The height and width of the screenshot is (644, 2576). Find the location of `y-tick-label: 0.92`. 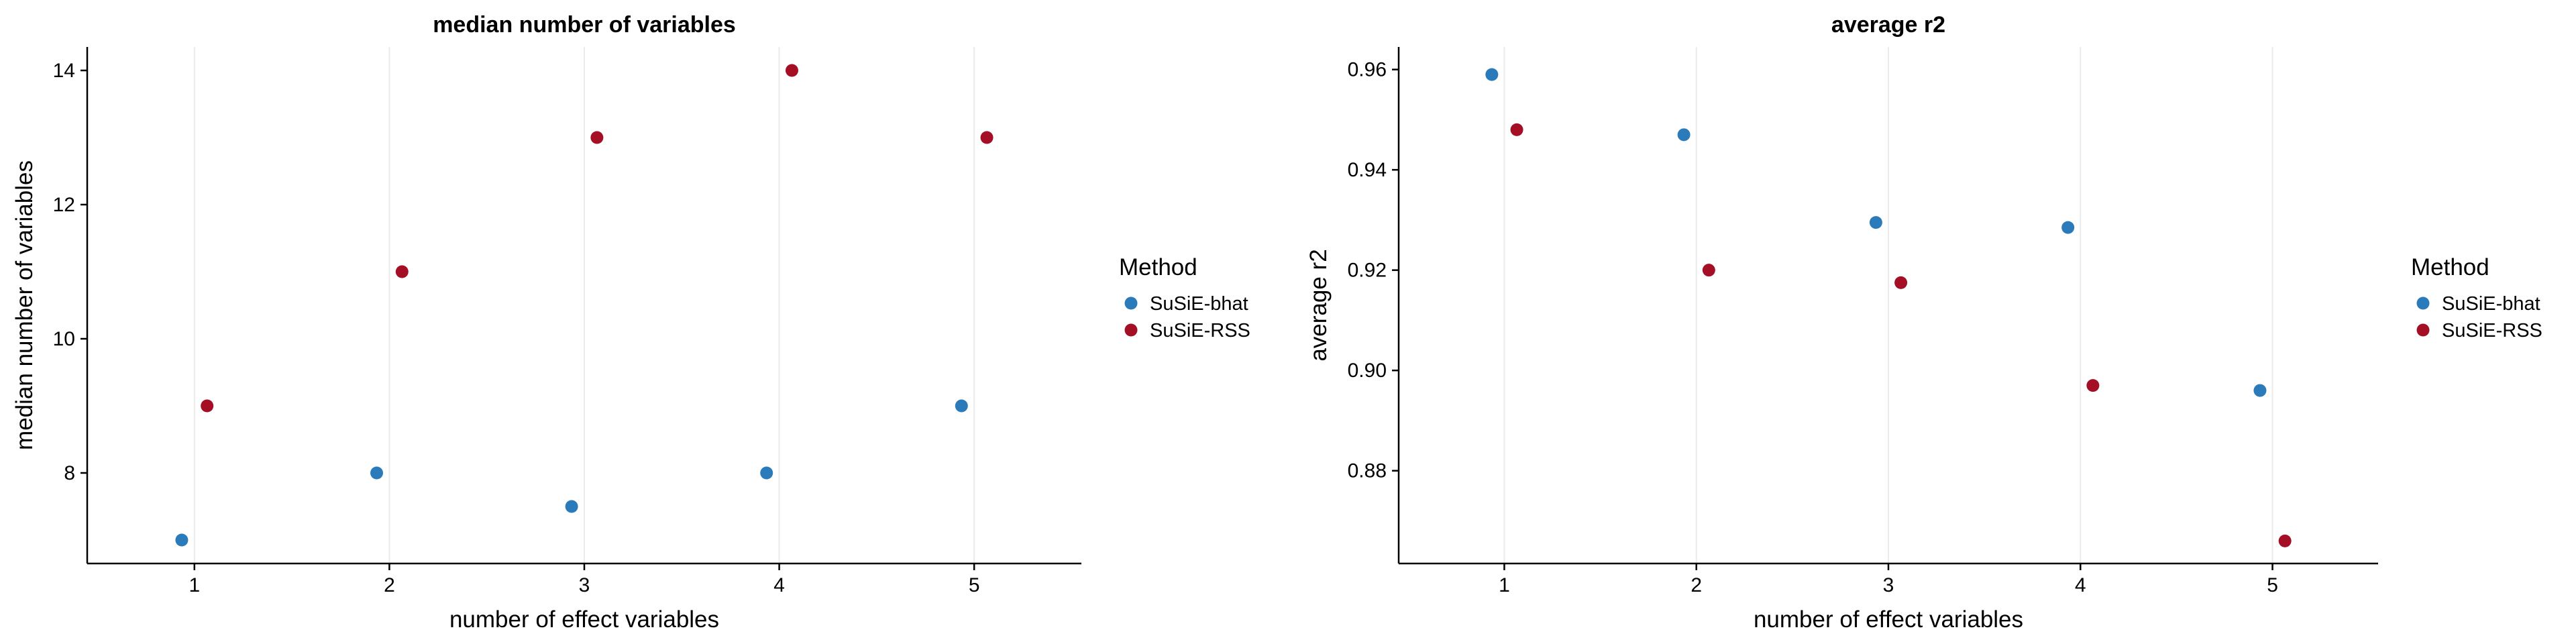

y-tick-label: 0.92 is located at coordinates (1367, 271).